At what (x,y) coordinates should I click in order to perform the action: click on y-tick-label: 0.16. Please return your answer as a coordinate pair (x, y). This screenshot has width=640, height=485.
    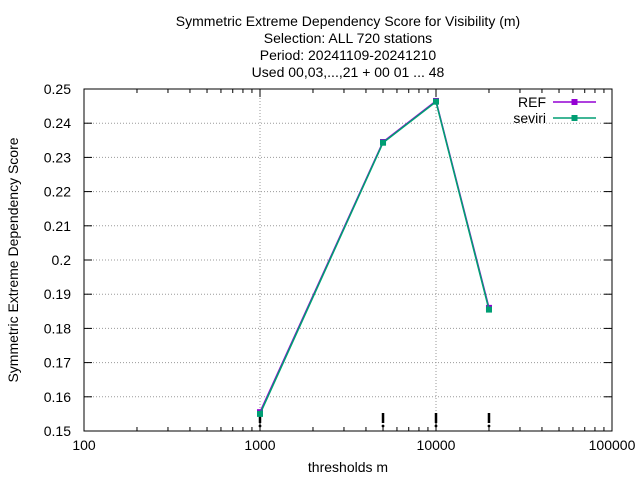
    Looking at the image, I should click on (57, 397).